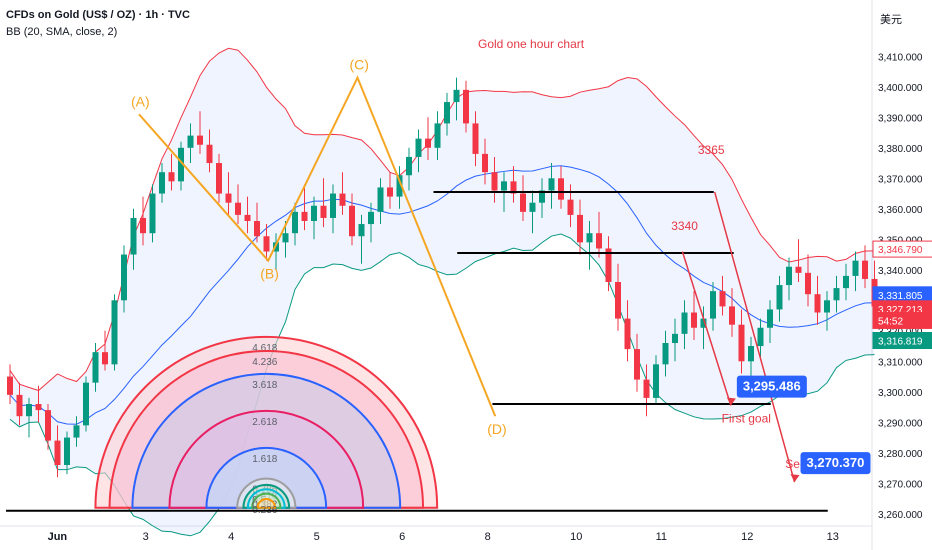 This screenshot has width=932, height=550. I want to click on fib-label-3.618: 3.618, so click(264, 385).